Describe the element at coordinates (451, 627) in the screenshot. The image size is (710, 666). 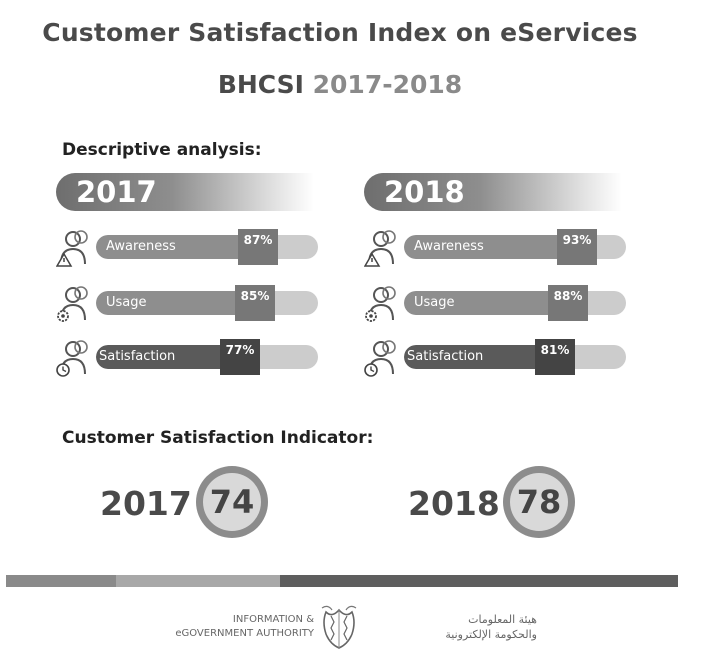
I see `footer-arabic-name: هيئة المعلومات والحكومة الإلكترونية` at that location.